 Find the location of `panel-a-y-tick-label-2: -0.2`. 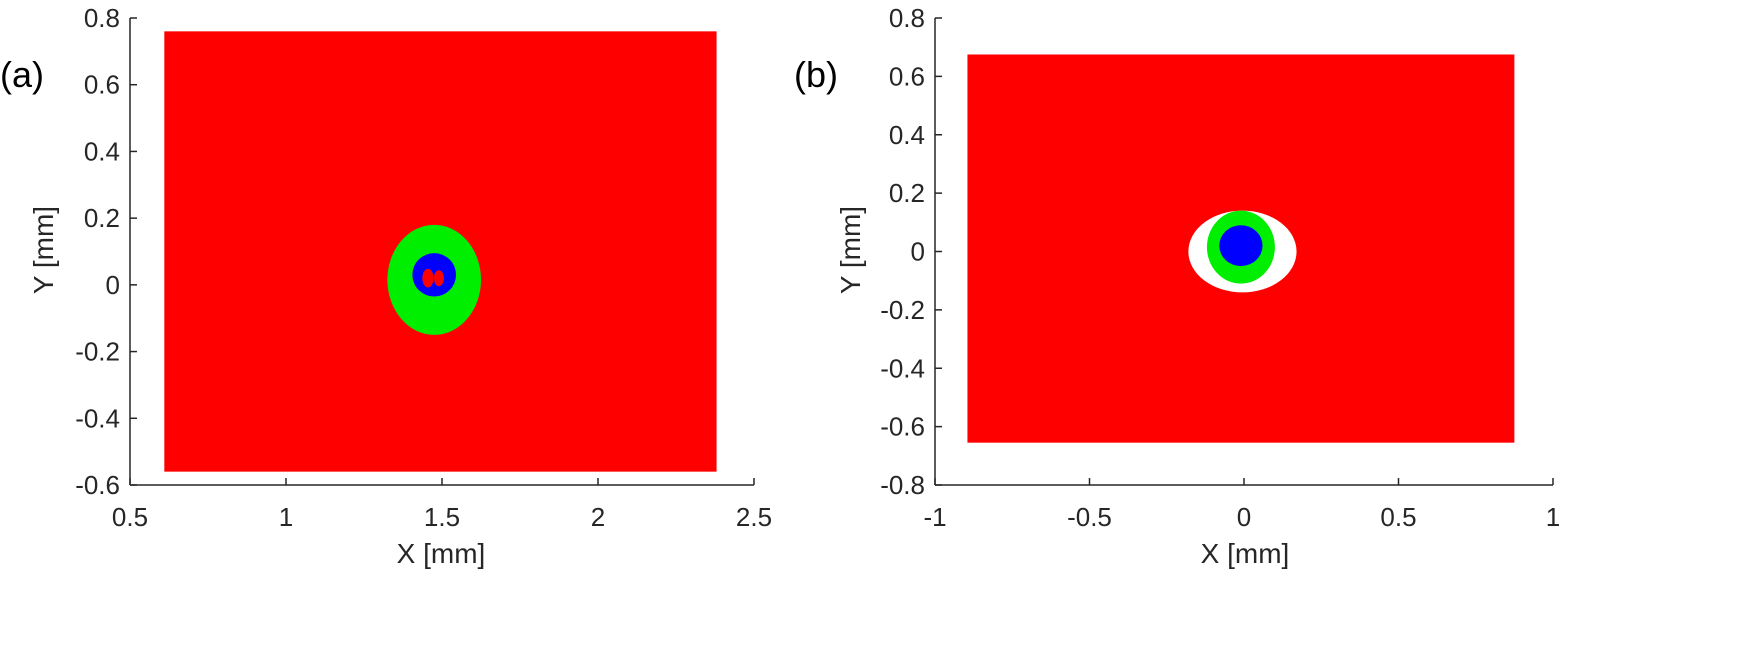

panel-a-y-tick-label-2: -0.2 is located at coordinates (97, 352).